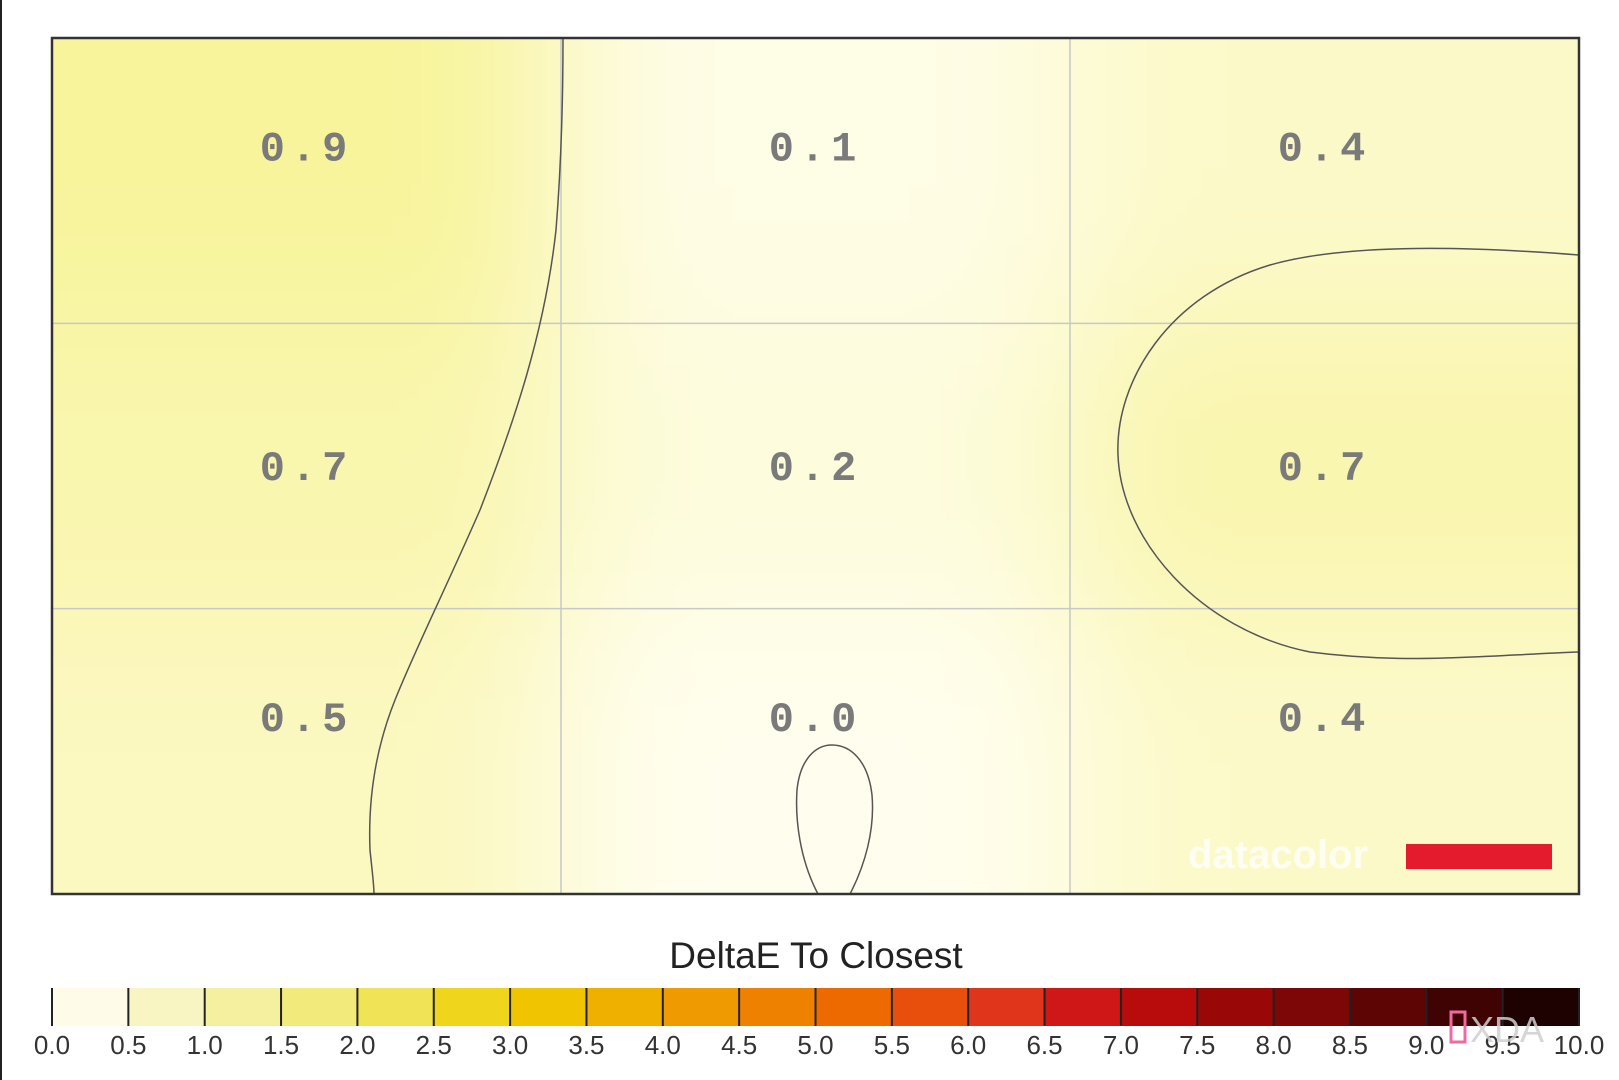  What do you see at coordinates (1044, 1045) in the screenshot?
I see `colorbar-tick-label: 6.5` at bounding box center [1044, 1045].